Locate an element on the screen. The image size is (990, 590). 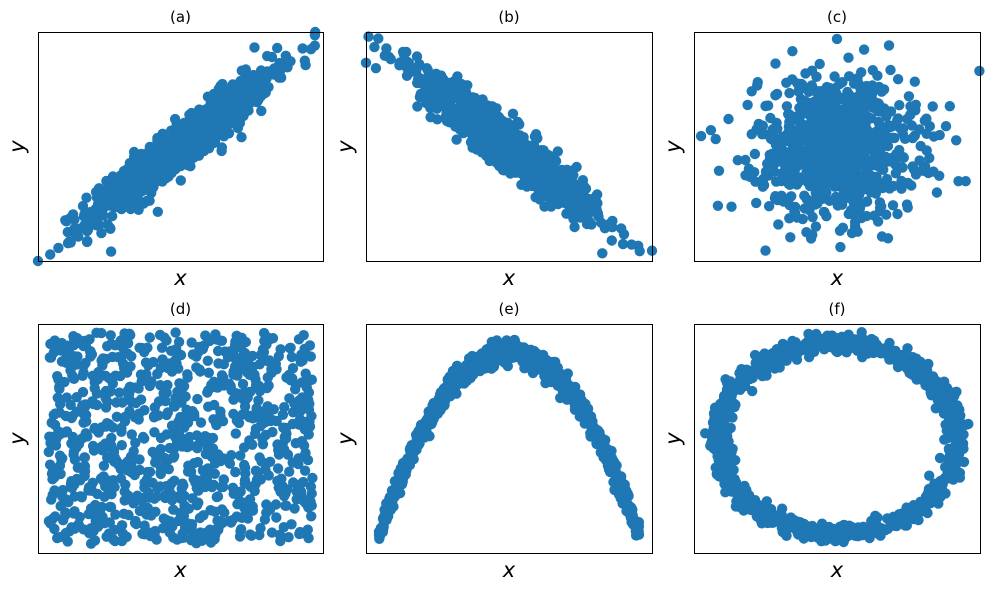
panel-title: (d) is located at coordinates (180, 309).